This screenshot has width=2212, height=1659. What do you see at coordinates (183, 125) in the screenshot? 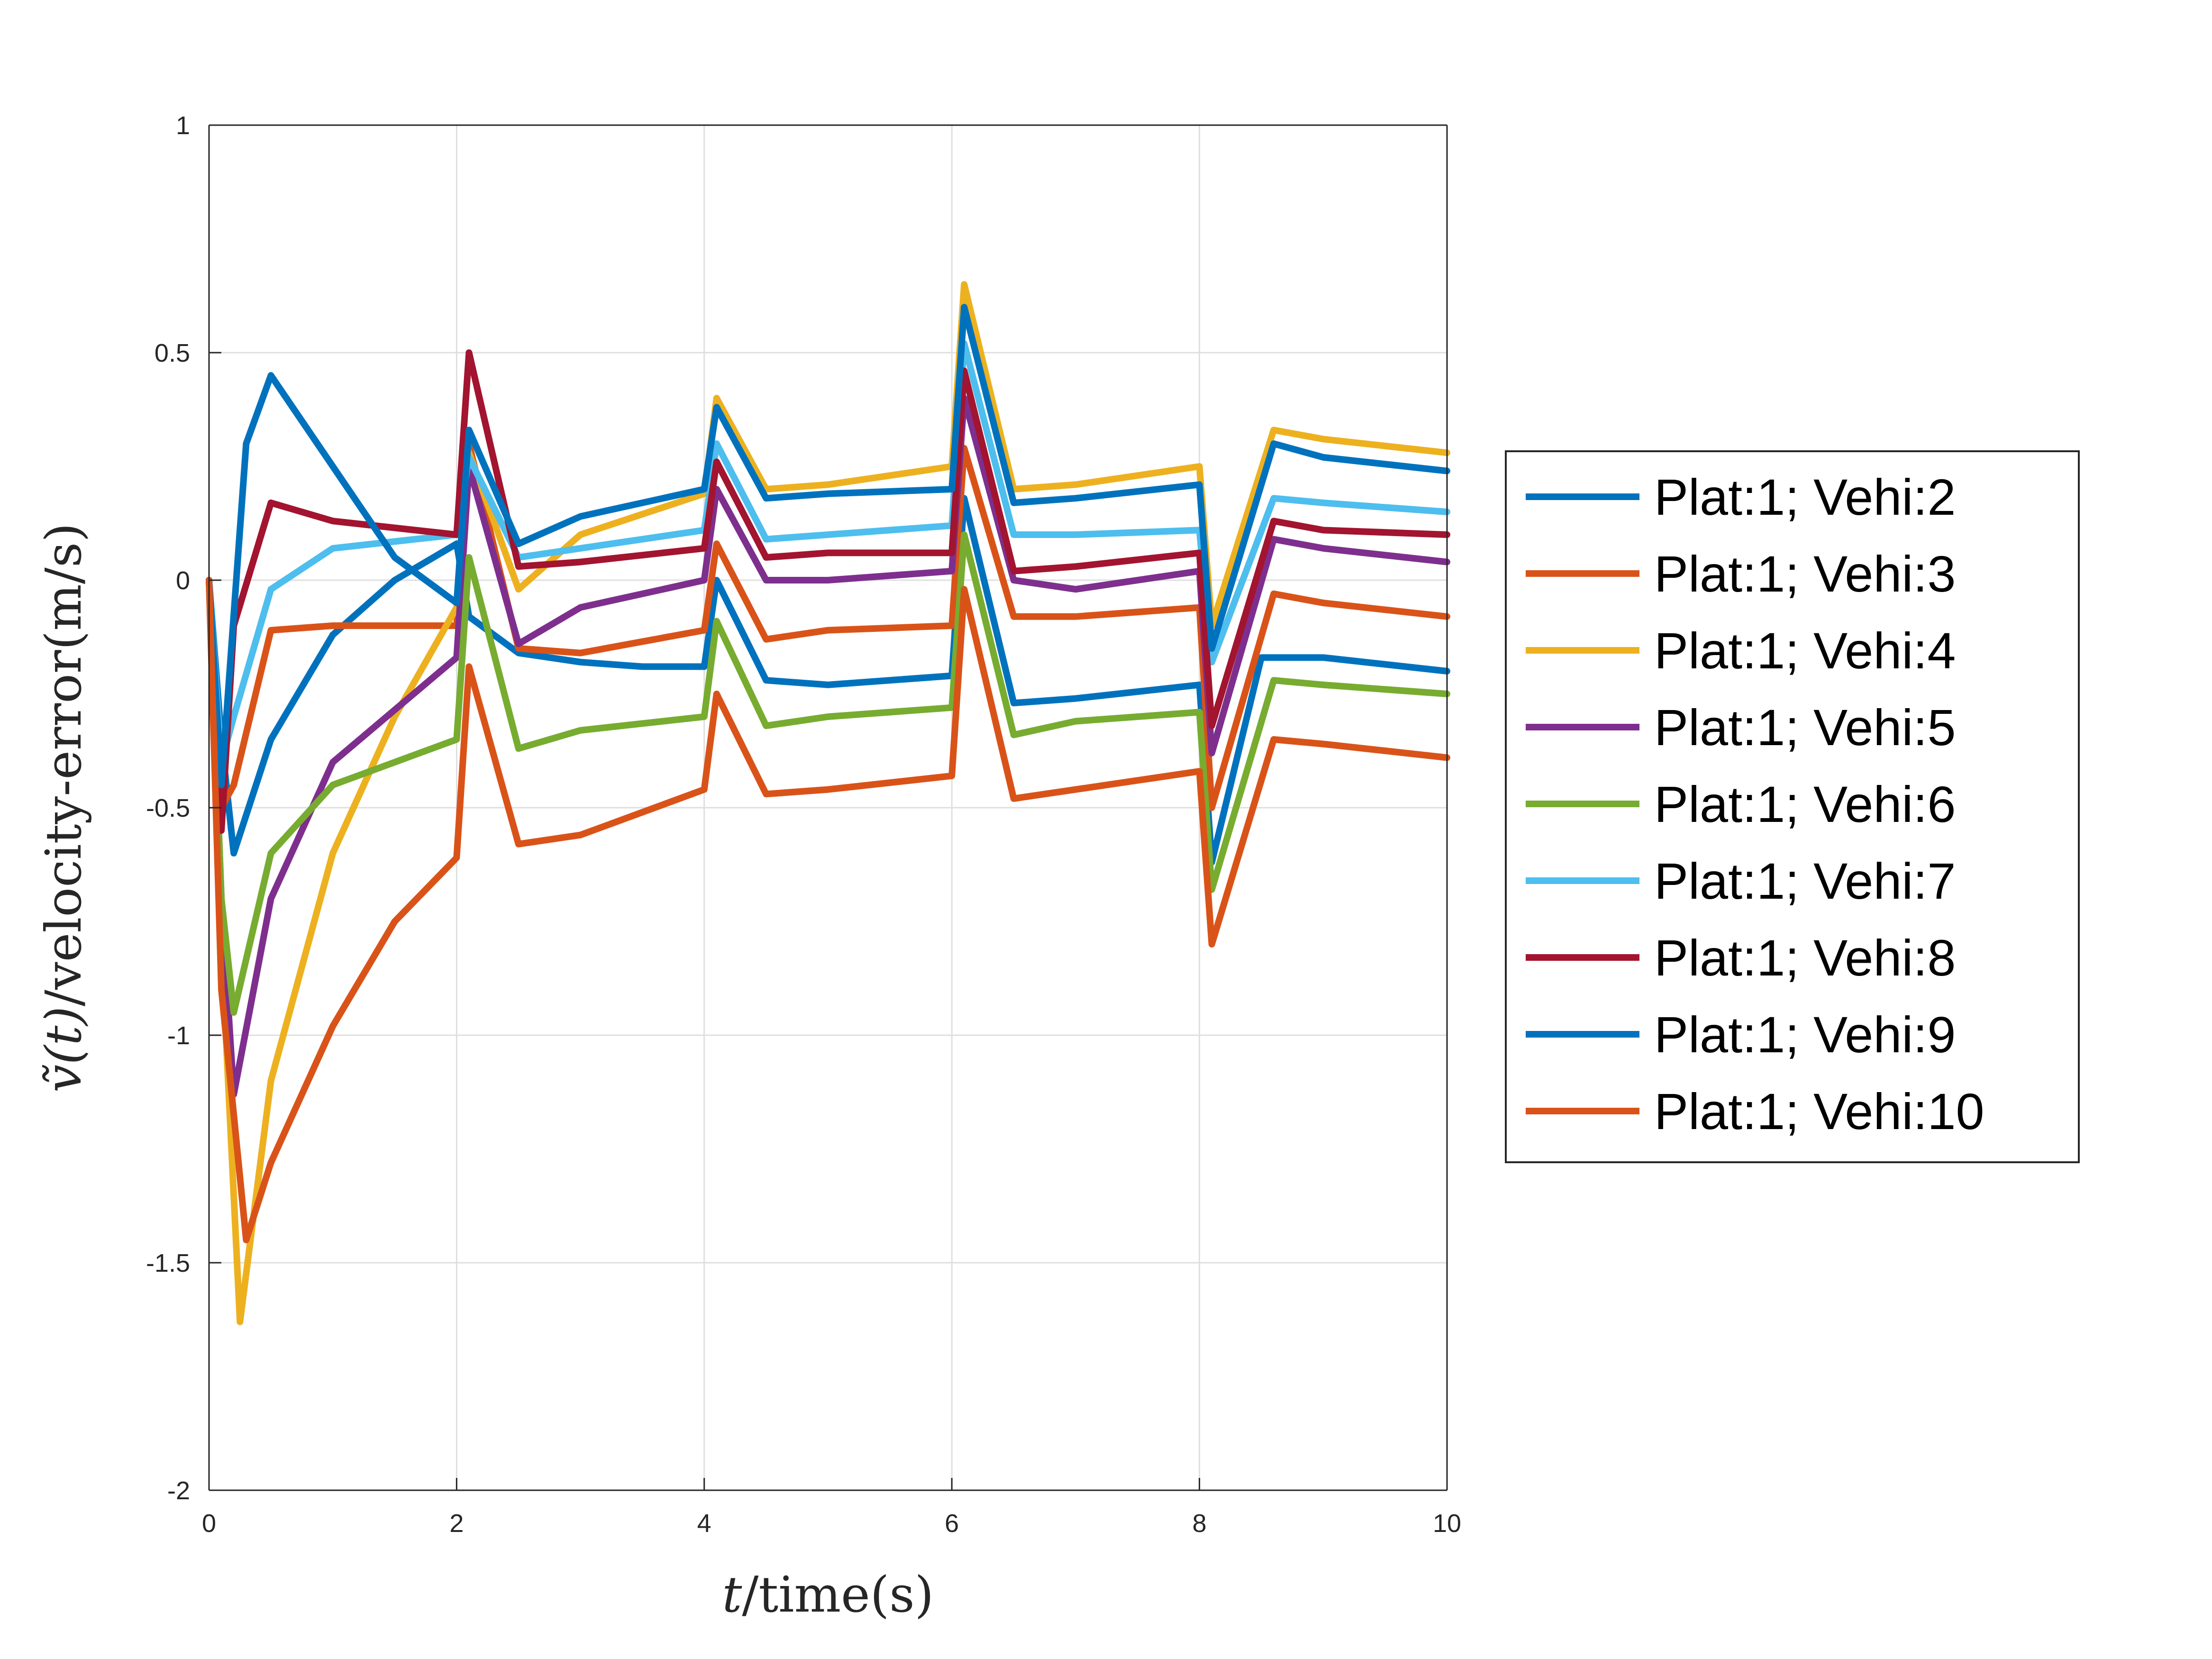
I see `y-tick-label: 1` at bounding box center [183, 125].